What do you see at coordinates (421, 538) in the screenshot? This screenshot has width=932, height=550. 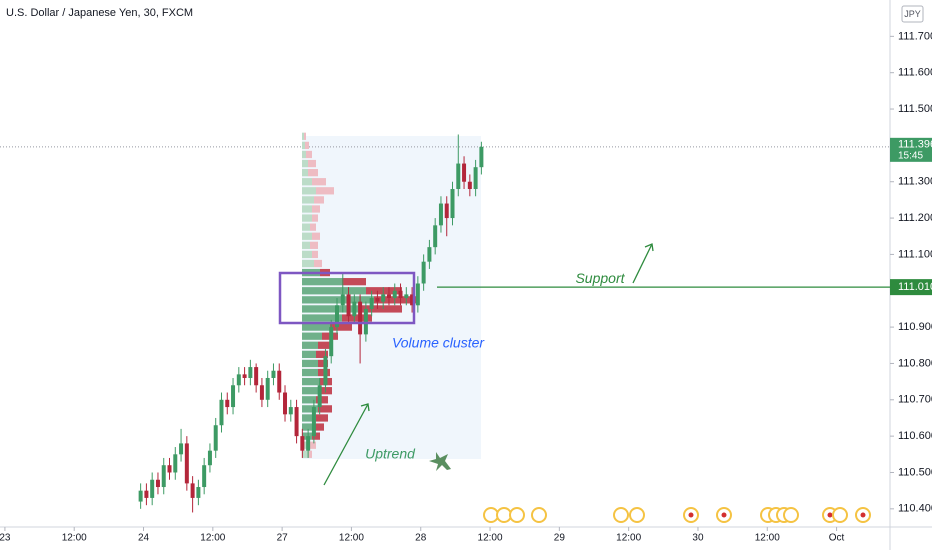 I see `x-tick-label: 28` at bounding box center [421, 538].